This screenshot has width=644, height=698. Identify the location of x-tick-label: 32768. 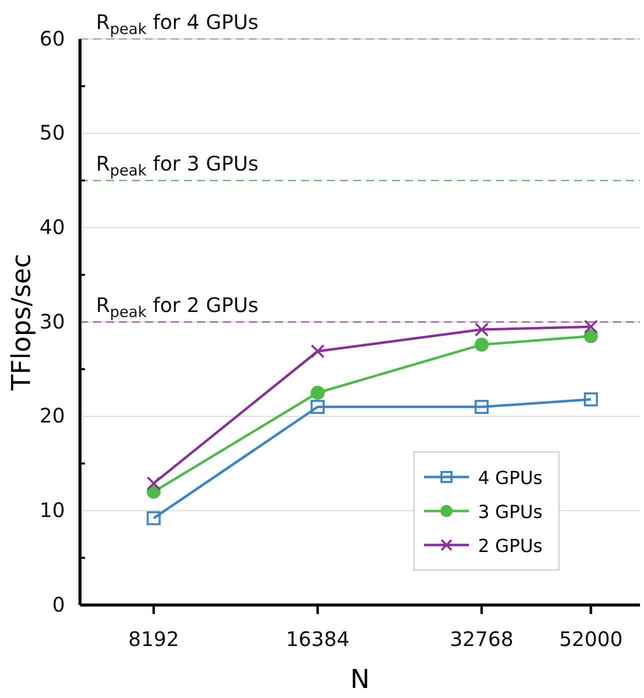
(482, 639).